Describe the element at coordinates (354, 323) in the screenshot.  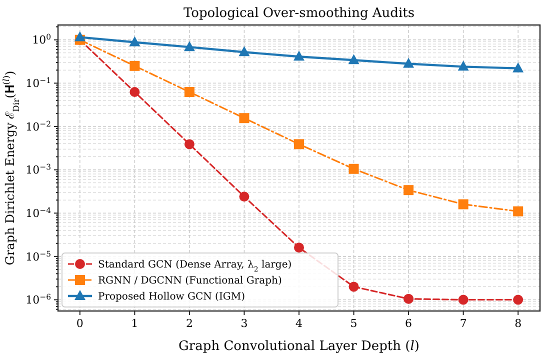
I see `x-tick-label: 5` at that location.